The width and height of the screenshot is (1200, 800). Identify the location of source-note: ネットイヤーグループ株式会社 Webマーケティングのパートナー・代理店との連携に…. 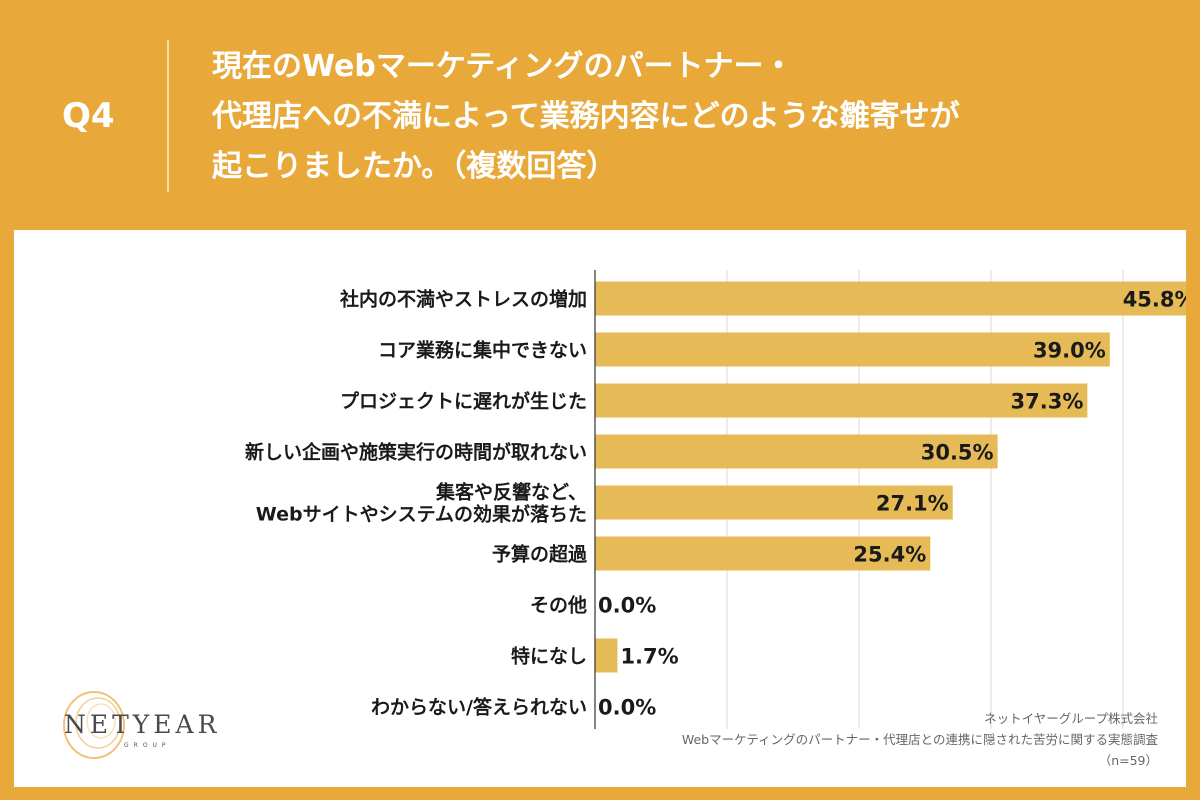
(920, 739).